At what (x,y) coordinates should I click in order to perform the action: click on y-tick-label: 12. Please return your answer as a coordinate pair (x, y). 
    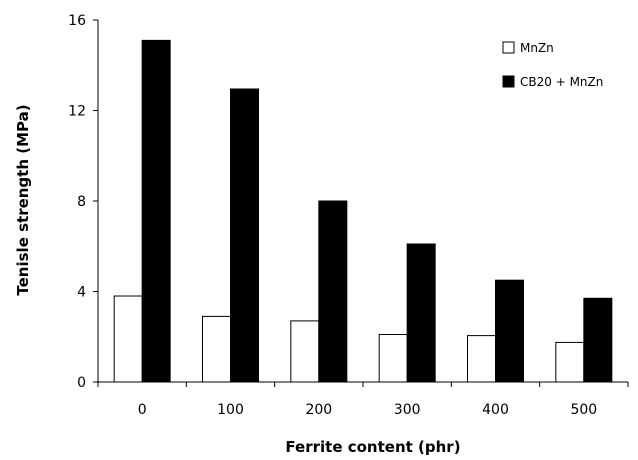
    Looking at the image, I should click on (77, 112).